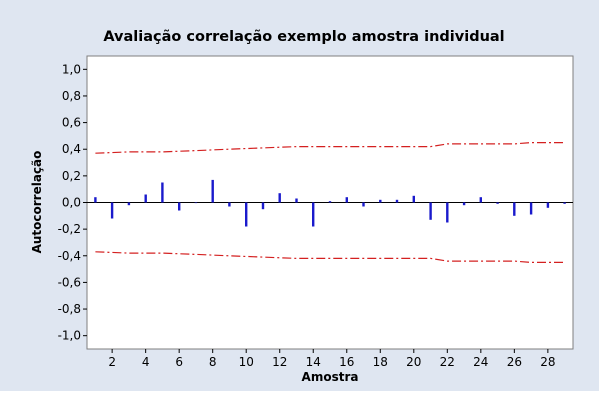 The height and width of the screenshot is (396, 599). Describe the element at coordinates (179, 362) in the screenshot. I see `x-tick-label: 6` at that location.